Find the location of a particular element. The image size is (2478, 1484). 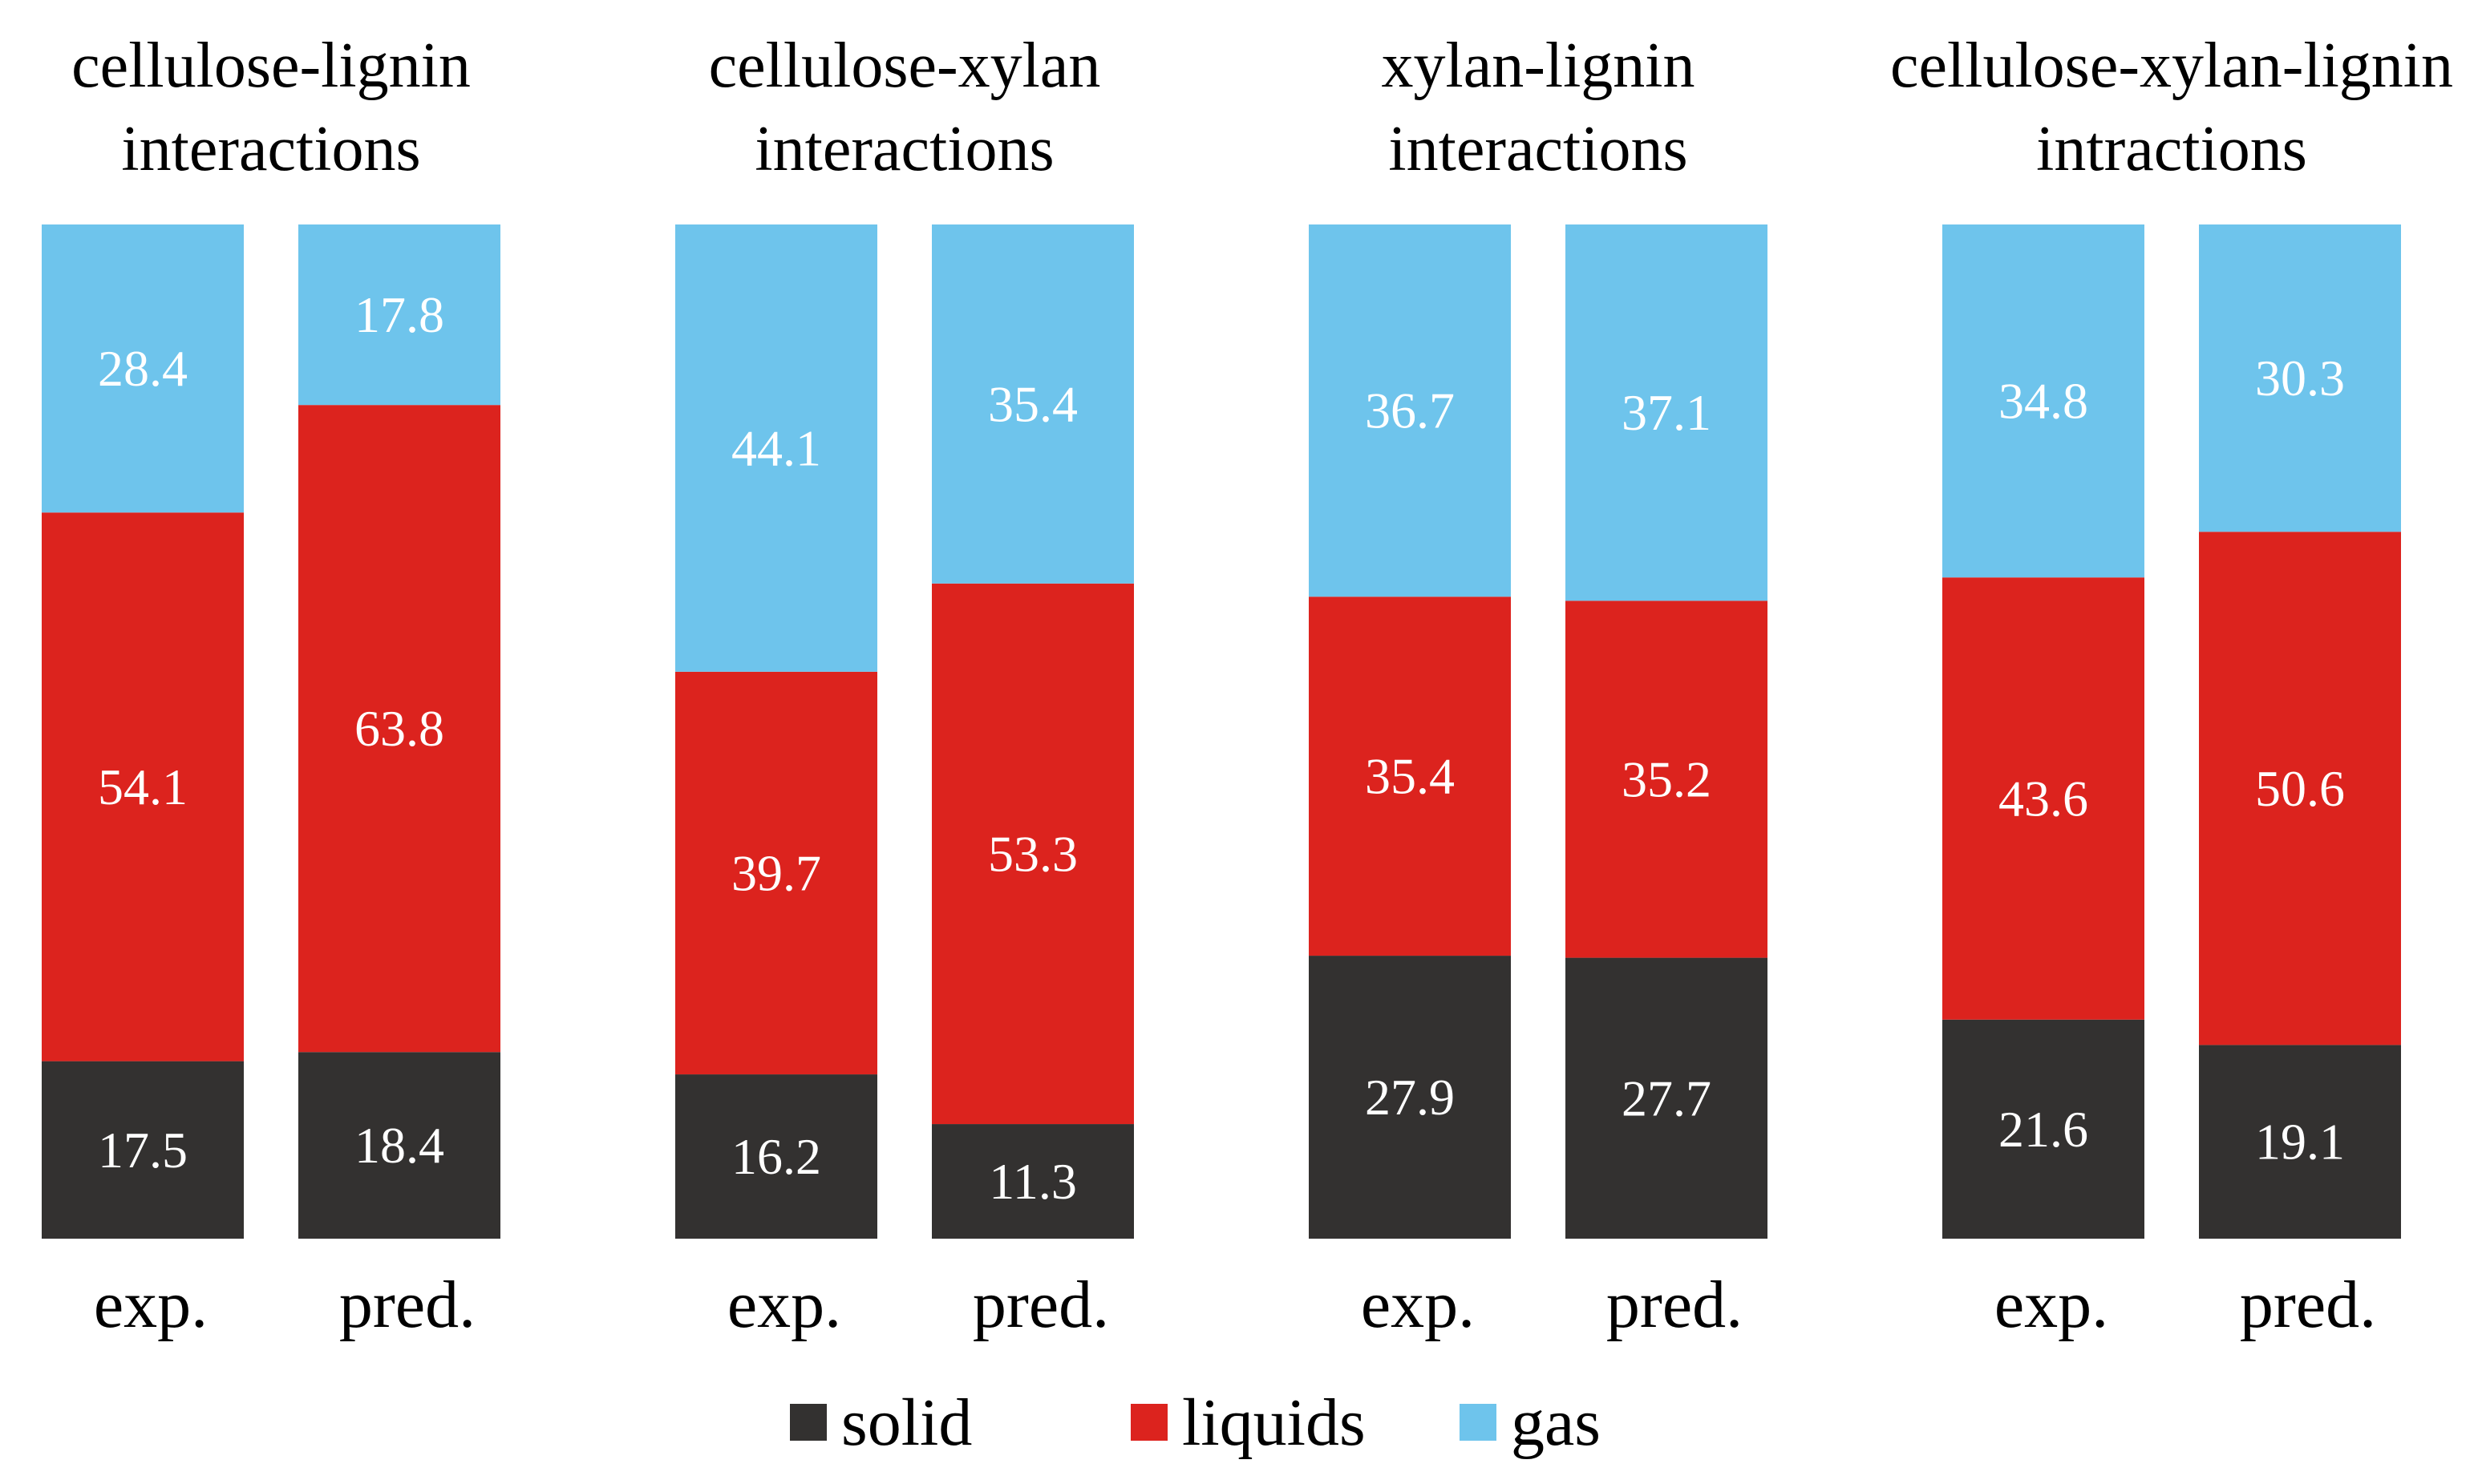

data-label-liquids: 53.3 is located at coordinates (1033, 854).